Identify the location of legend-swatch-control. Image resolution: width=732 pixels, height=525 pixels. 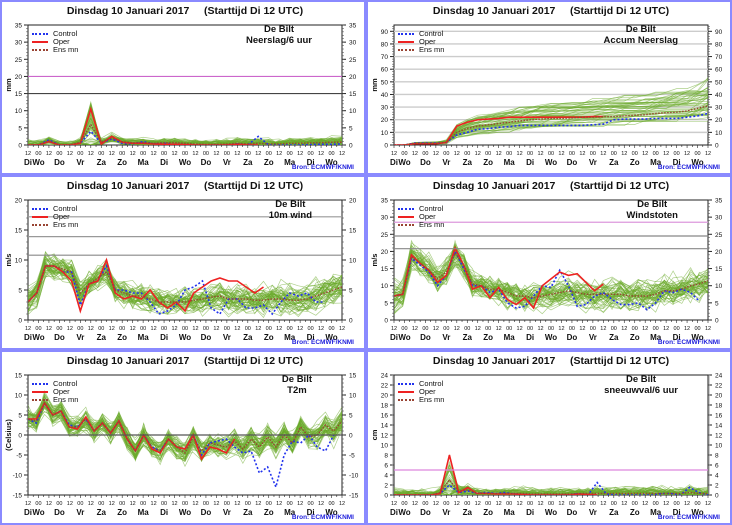
(406, 384).